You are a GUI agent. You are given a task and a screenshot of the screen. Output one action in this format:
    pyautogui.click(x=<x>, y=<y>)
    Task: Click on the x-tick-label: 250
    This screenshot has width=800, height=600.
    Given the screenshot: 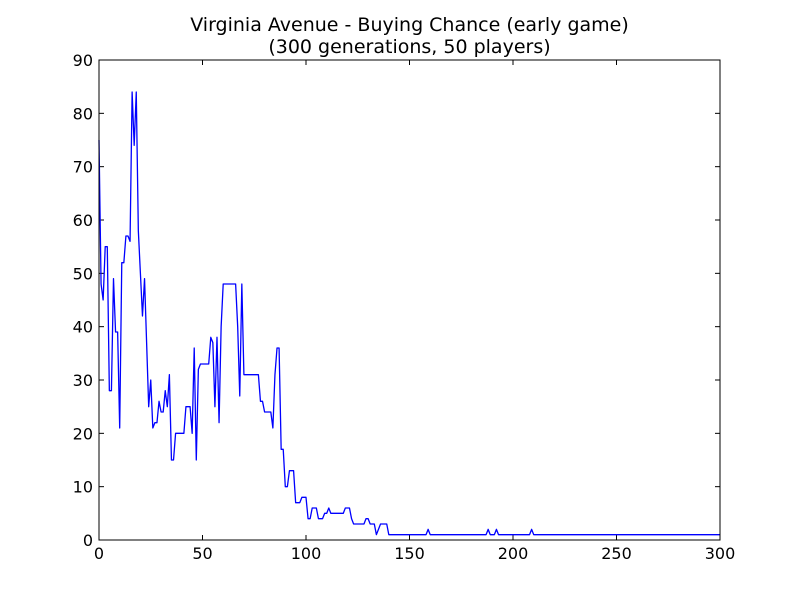 What is the action you would take?
    pyautogui.click(x=616, y=553)
    